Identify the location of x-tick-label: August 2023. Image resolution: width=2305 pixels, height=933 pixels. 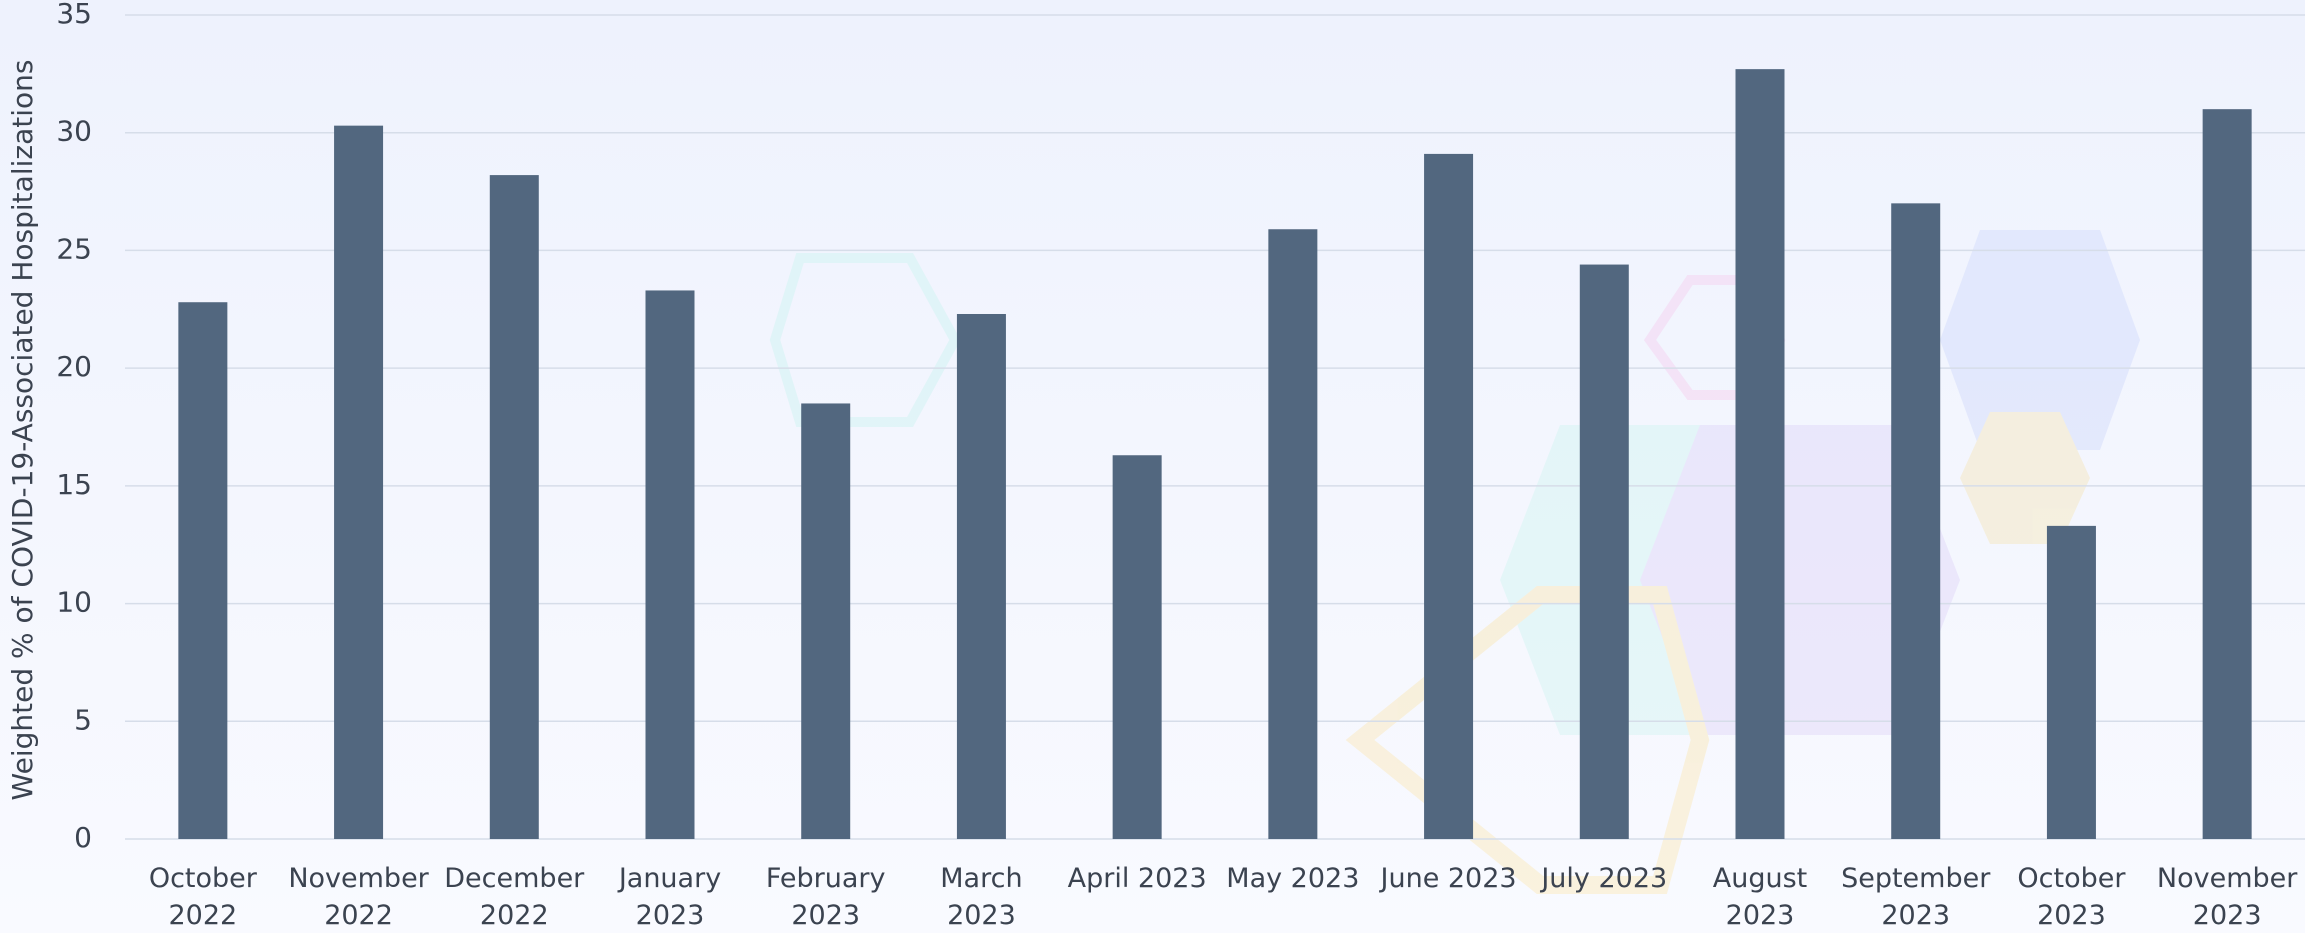
(1760, 897).